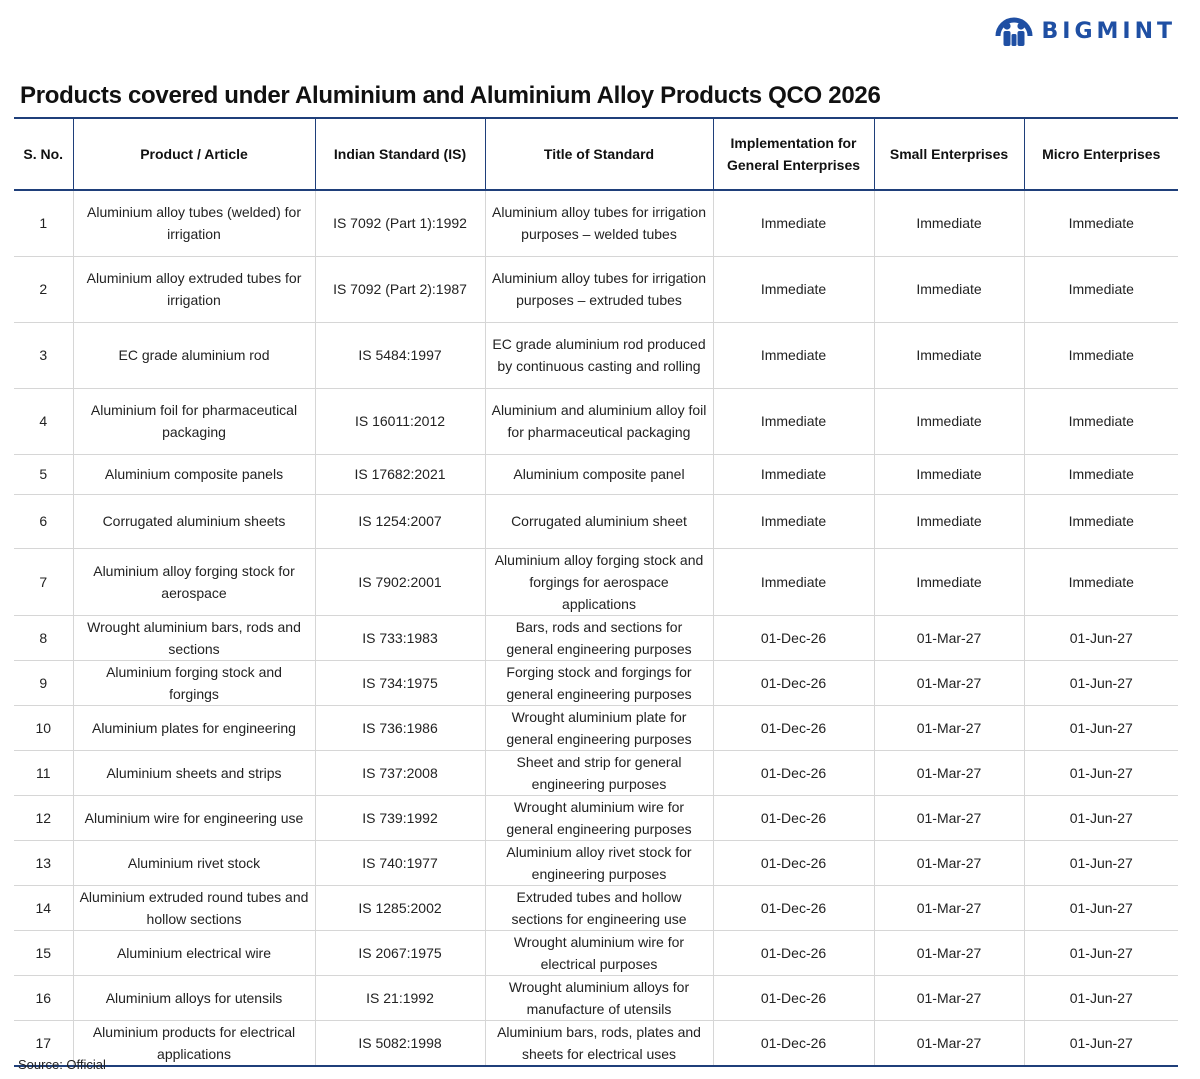 The image size is (1200, 1079). I want to click on cell-indian-standard: IS 7092 (Part 2):1987, so click(399, 289).